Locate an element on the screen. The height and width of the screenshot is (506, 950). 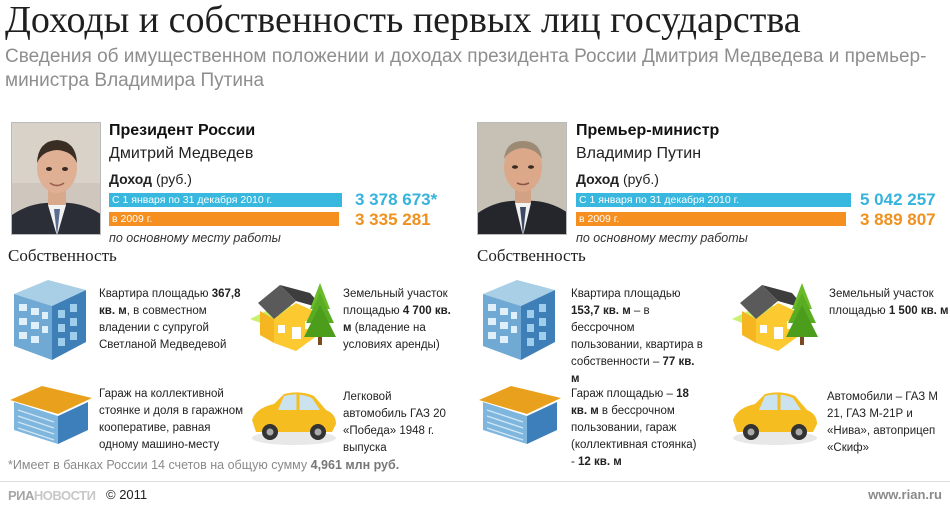
putin-bar-2010: С 1 января по 31 декабря 2010 г. is located at coordinates (713, 200).